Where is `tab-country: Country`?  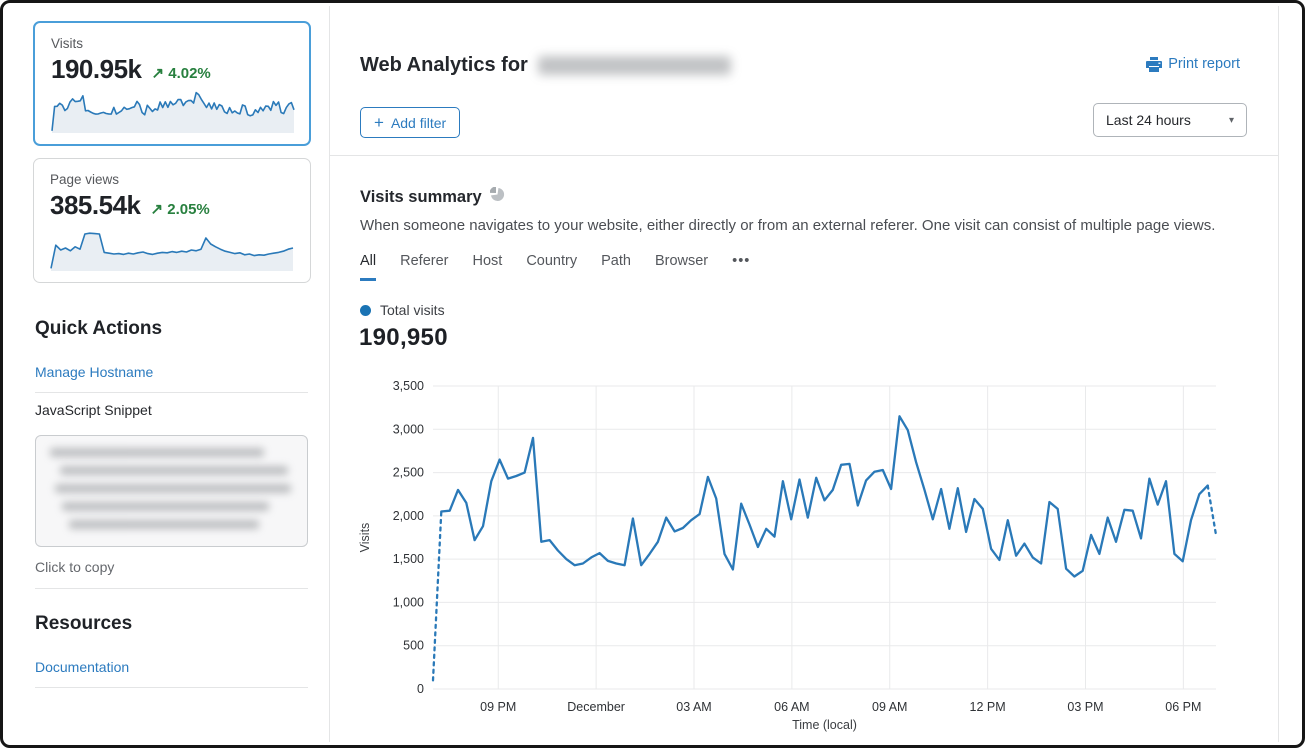 tab-country: Country is located at coordinates (552, 261).